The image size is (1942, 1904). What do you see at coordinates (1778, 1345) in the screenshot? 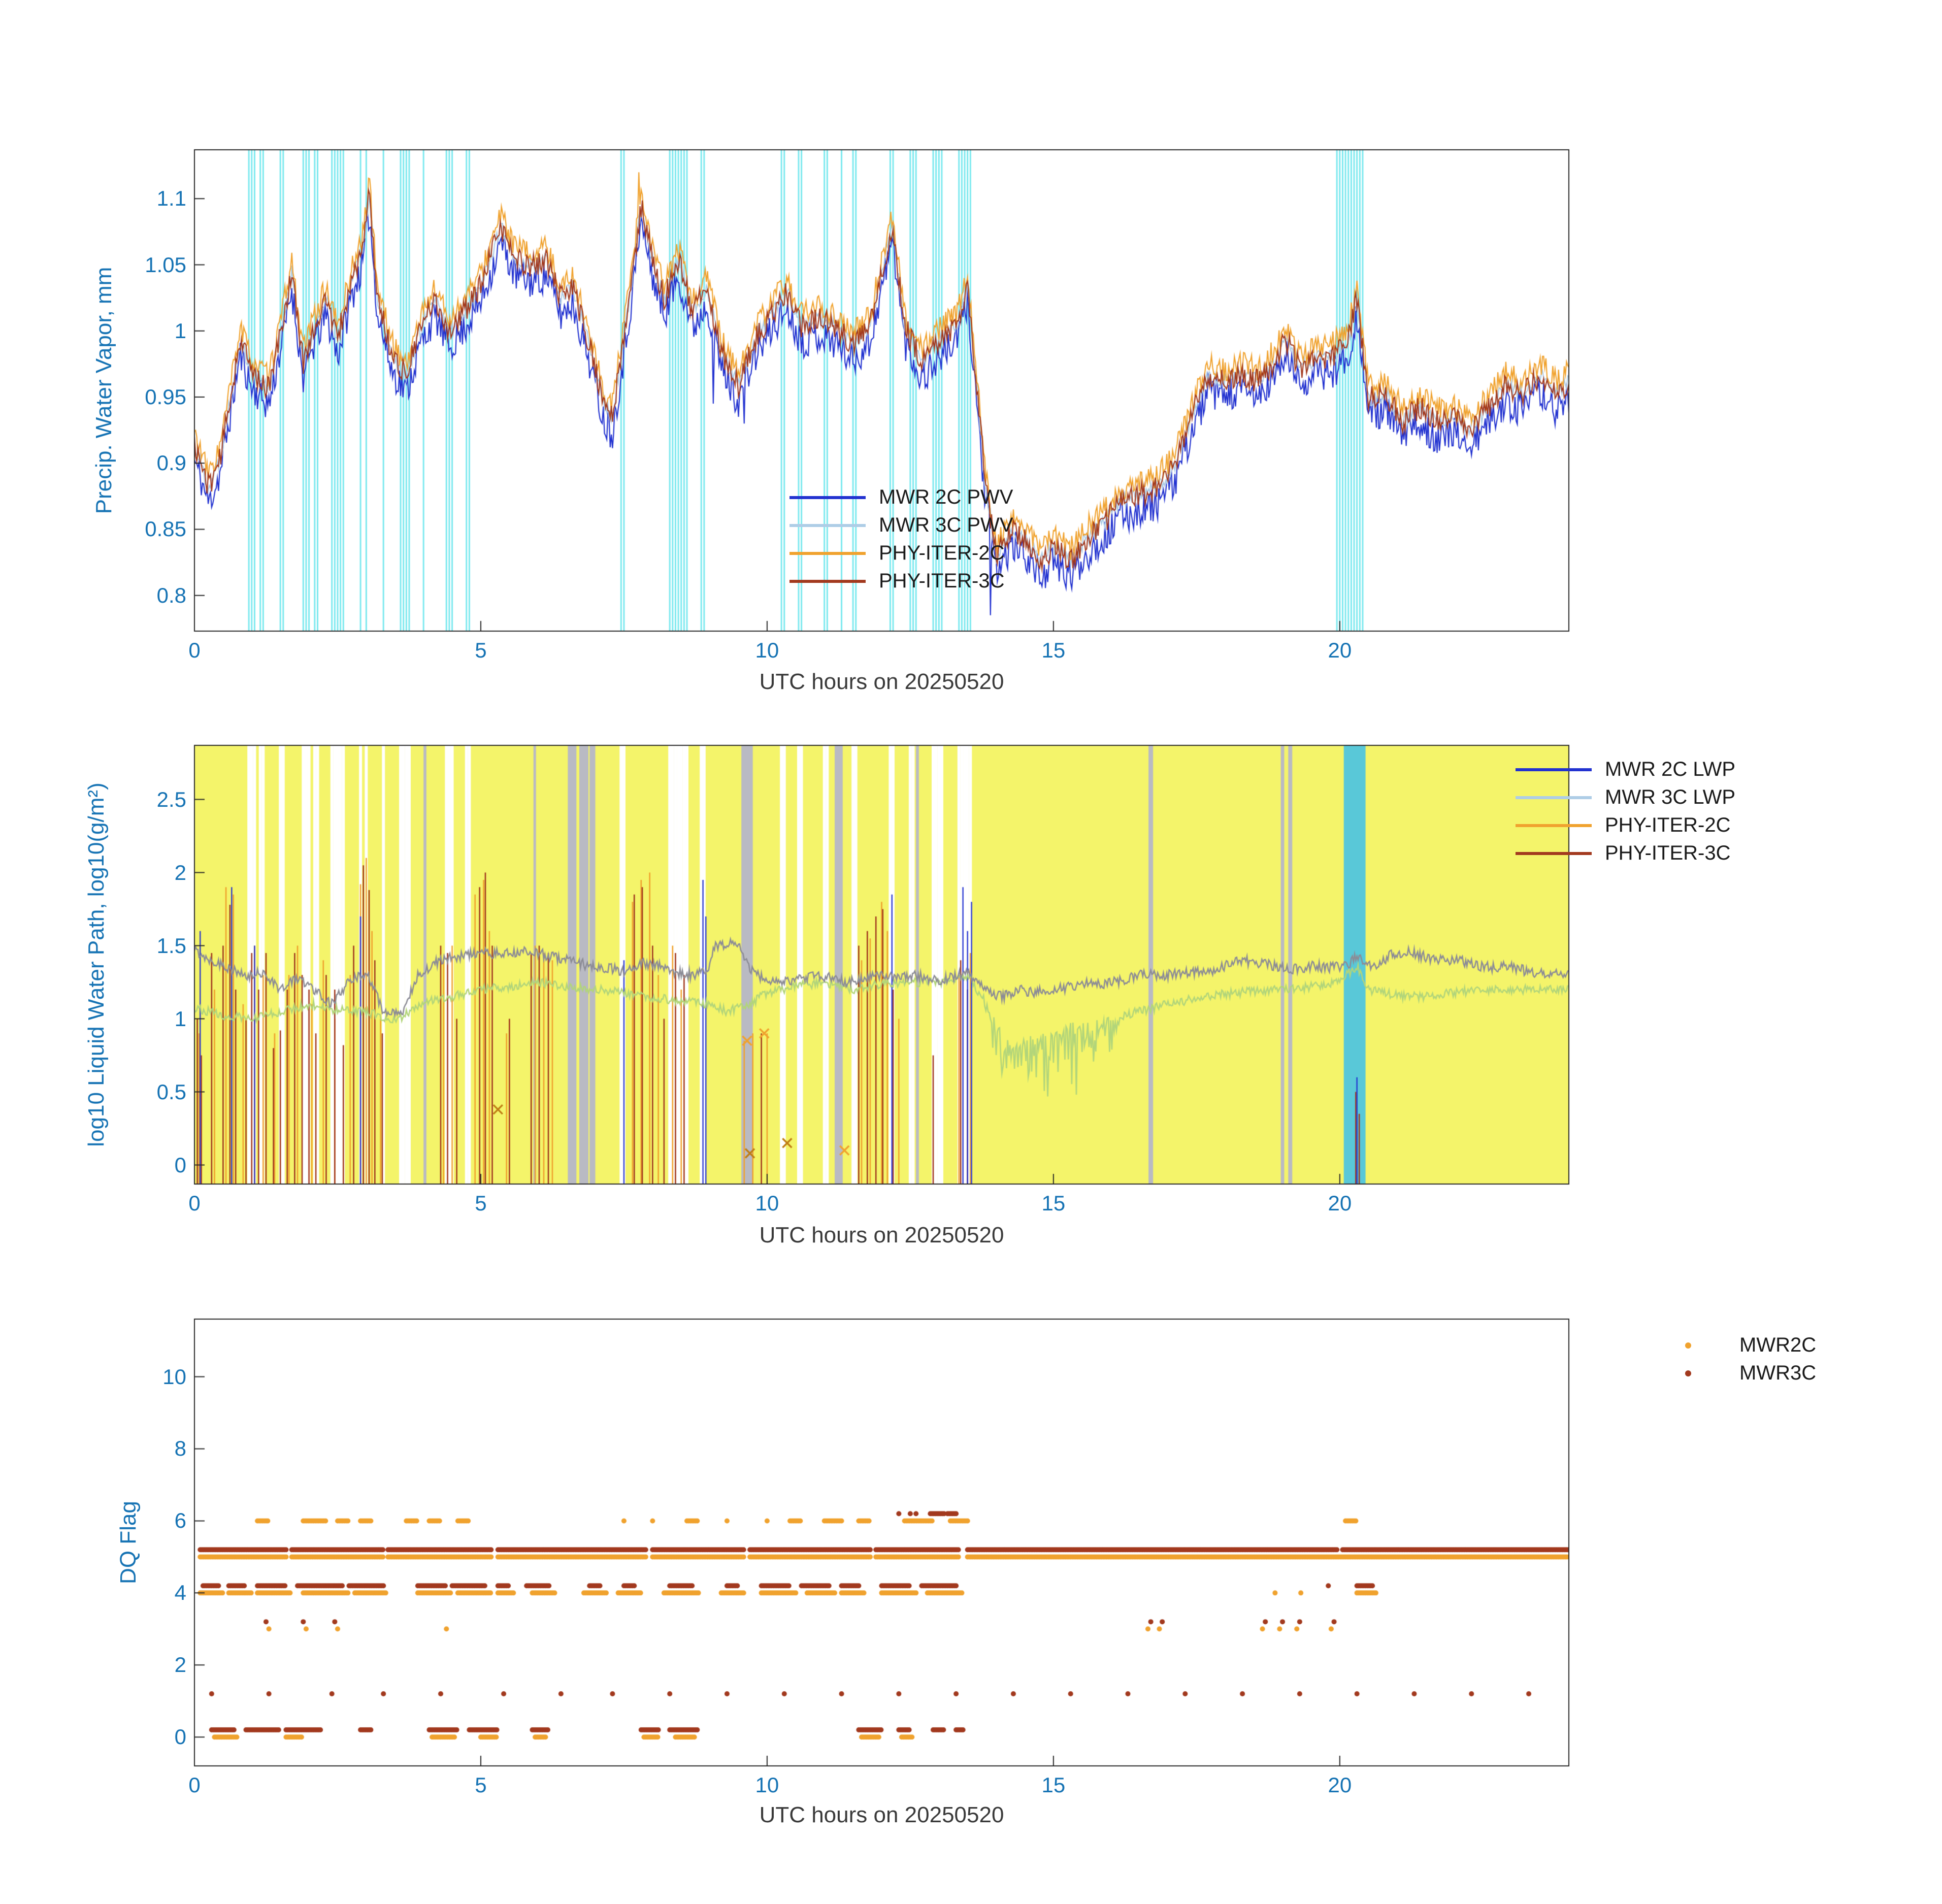
I see `legend-label: MWR2C` at bounding box center [1778, 1345].